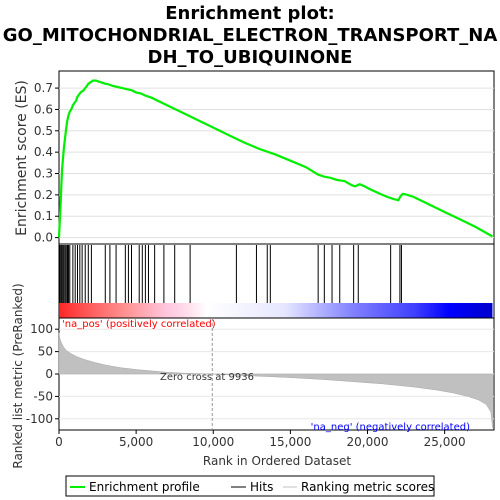  I want to click on es-tick-label: 0.0, so click(43, 238).